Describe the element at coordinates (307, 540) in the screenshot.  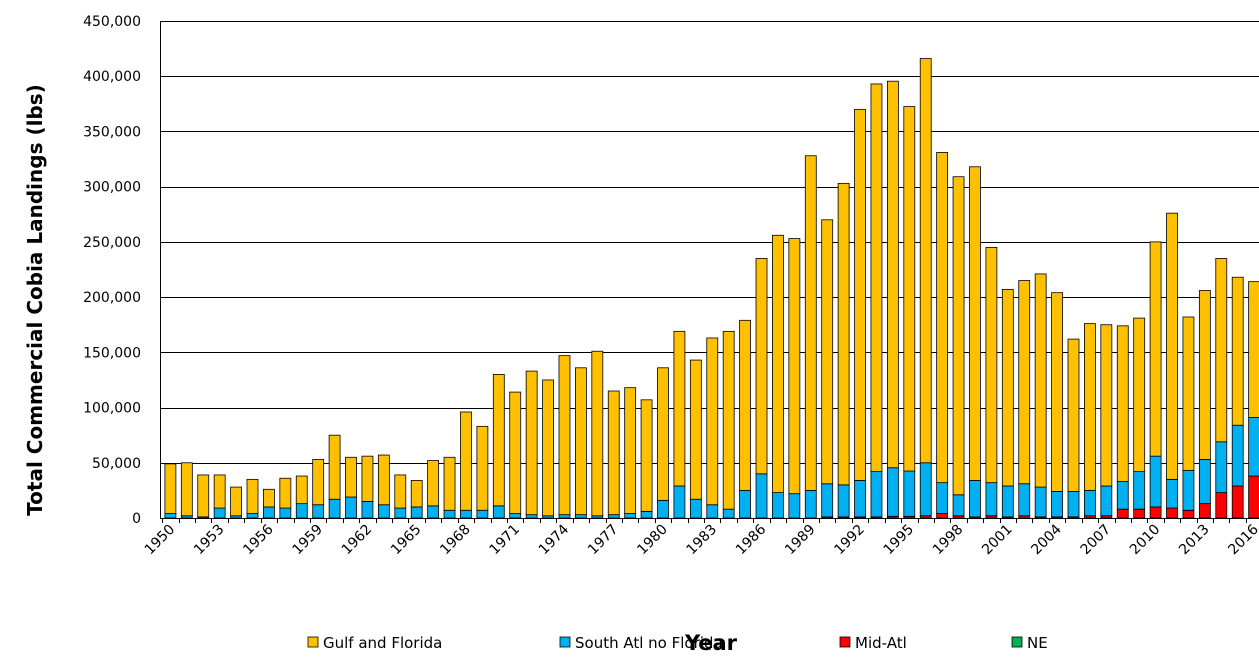
I see `x-tick-label: 1959` at that location.